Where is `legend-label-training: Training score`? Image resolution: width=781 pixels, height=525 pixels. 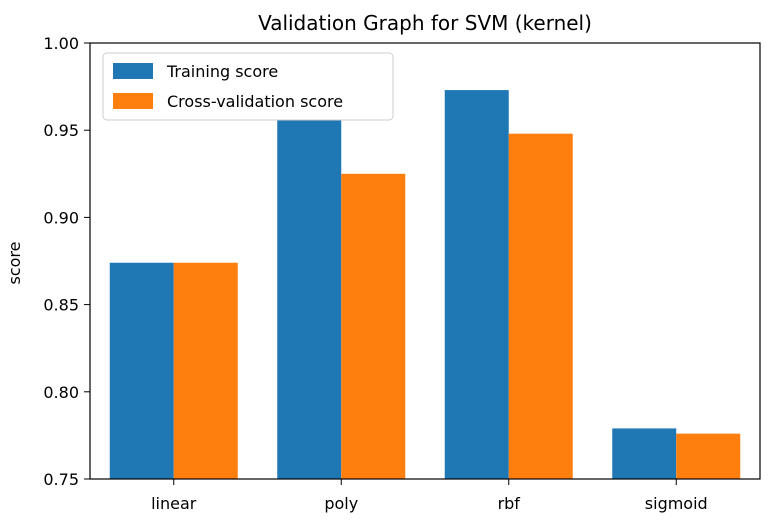
legend-label-training: Training score is located at coordinates (222, 71).